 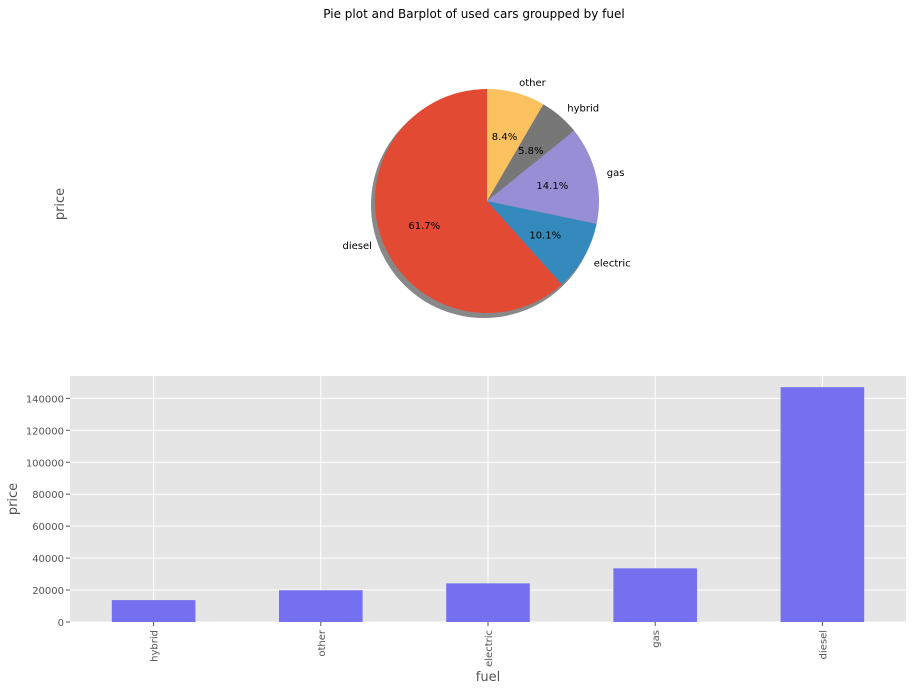 I want to click on pie-percent-label-other: 8.4%, so click(x=504, y=137).